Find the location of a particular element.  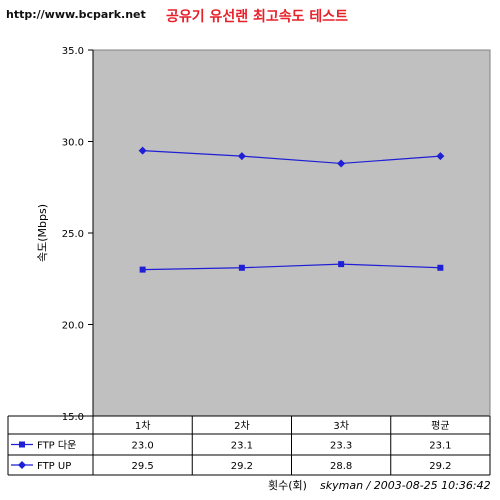

table-value: 23.0 is located at coordinates (142, 446).